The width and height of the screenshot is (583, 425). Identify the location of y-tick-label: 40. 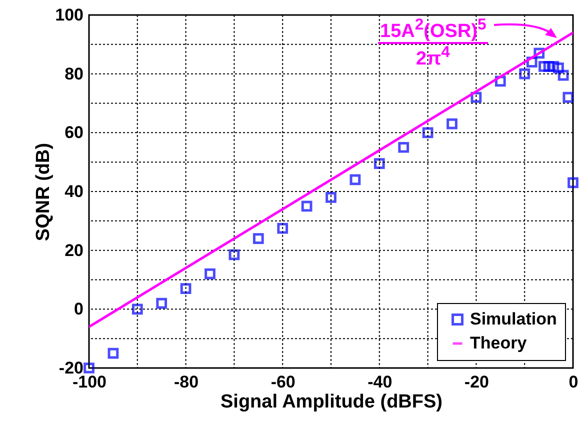
(74, 191).